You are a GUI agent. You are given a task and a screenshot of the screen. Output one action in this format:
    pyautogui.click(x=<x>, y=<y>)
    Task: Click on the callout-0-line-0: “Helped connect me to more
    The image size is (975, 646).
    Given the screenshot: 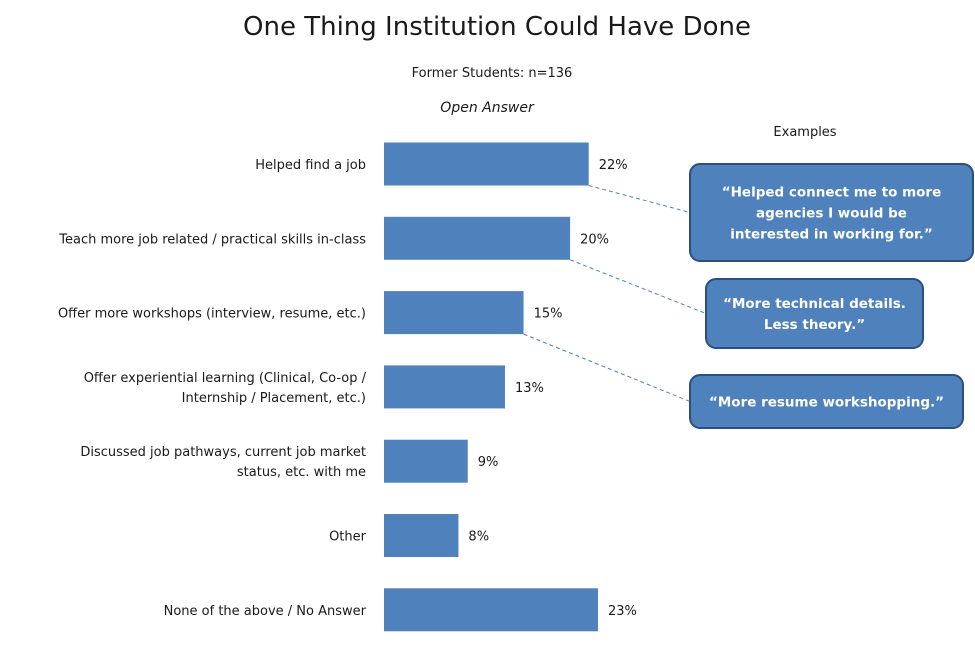 What is the action you would take?
    pyautogui.click(x=831, y=193)
    